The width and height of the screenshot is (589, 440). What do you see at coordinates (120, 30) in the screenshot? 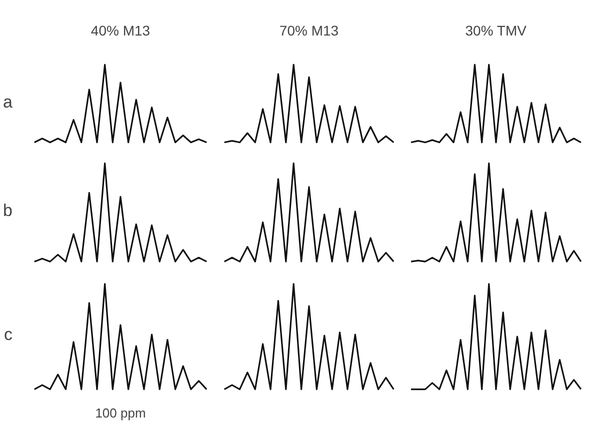
I see `chart-title: 40% M13` at bounding box center [120, 30].